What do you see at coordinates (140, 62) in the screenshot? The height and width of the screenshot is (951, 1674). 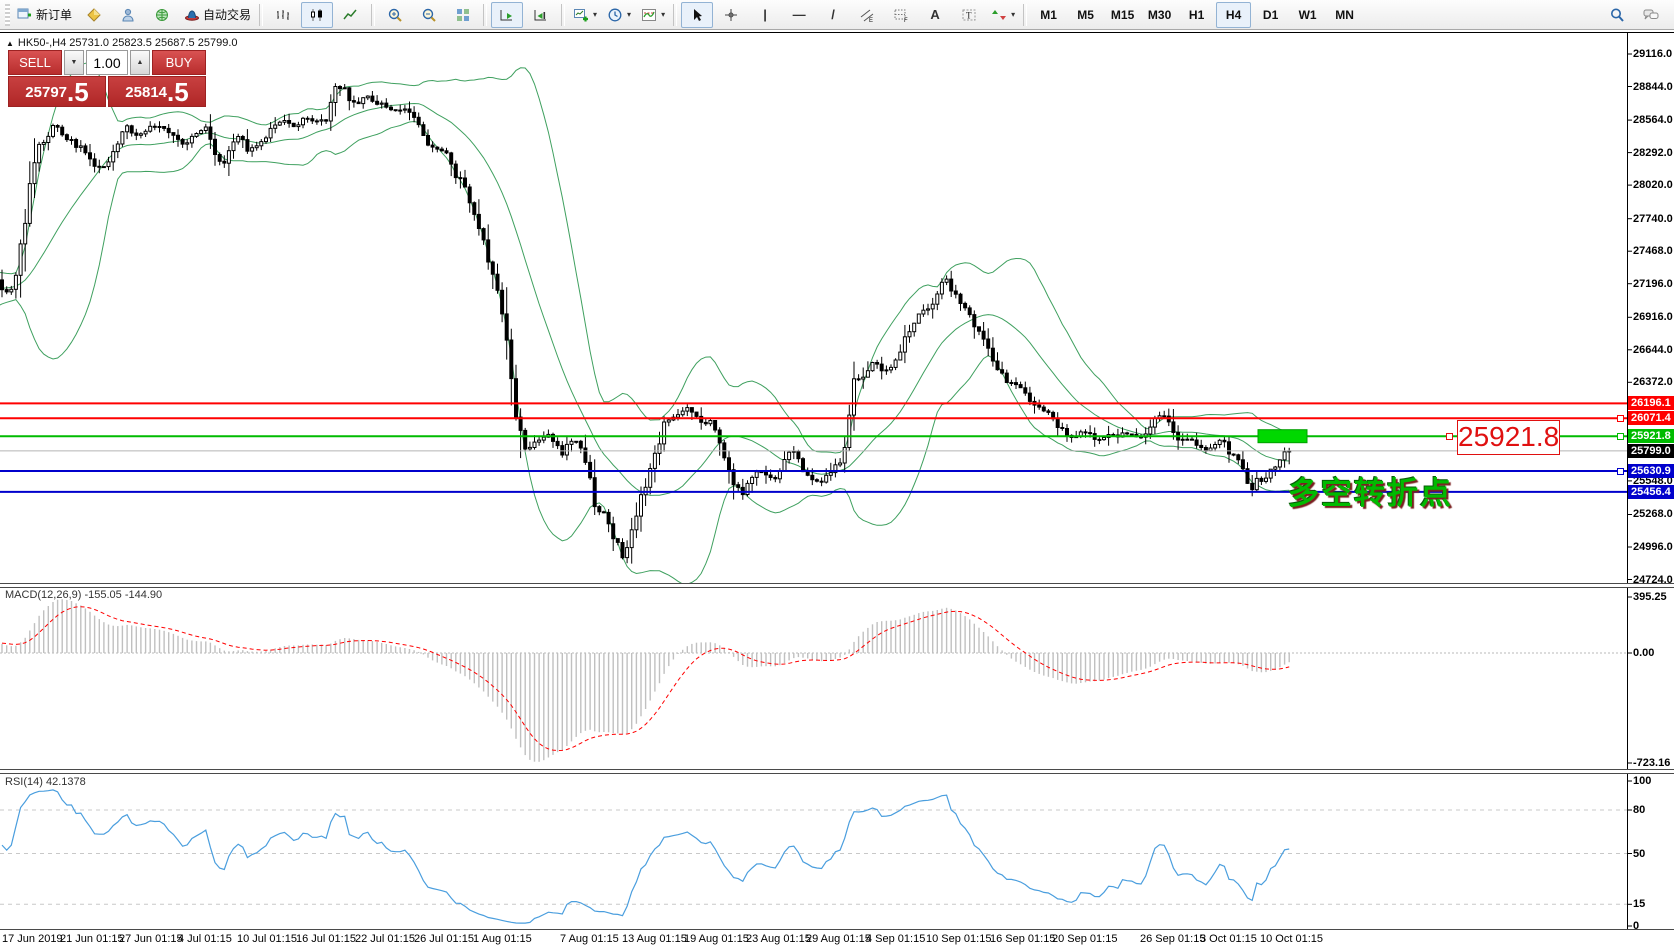 I see `volume-increase-button: ▲` at bounding box center [140, 62].